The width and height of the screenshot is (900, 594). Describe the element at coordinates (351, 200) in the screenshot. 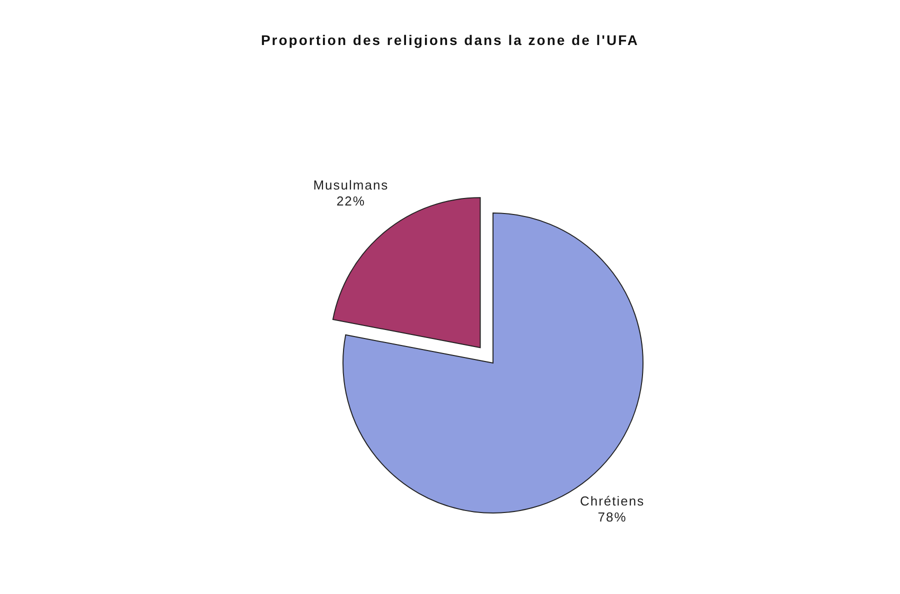

I see `data-label: 22%` at that location.